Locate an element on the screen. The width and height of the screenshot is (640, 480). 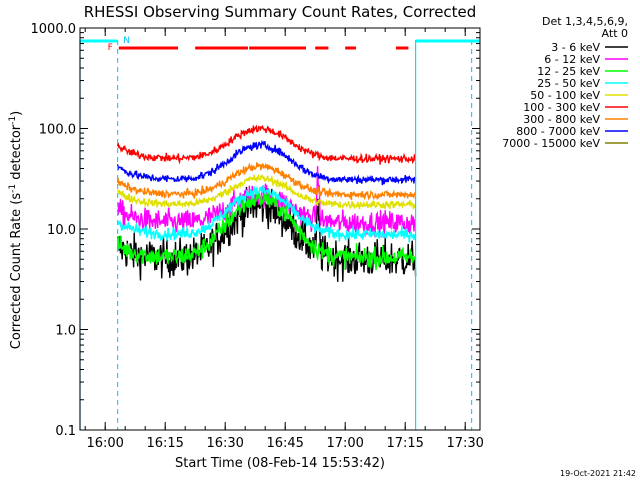
y-label-part-1: Corrected Count Rate (s is located at coordinates (16, 271).